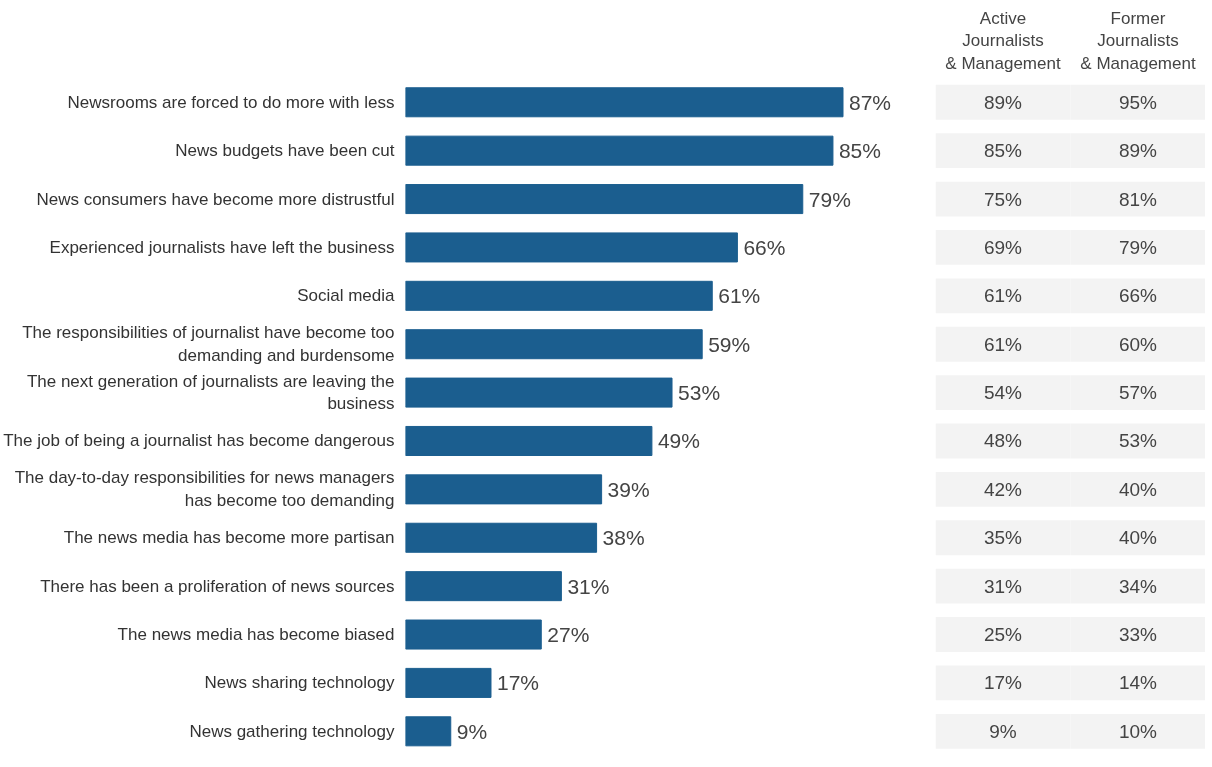 Image resolution: width=1212 pixels, height=767 pixels. I want to click on data-label: 48%, so click(1003, 441).